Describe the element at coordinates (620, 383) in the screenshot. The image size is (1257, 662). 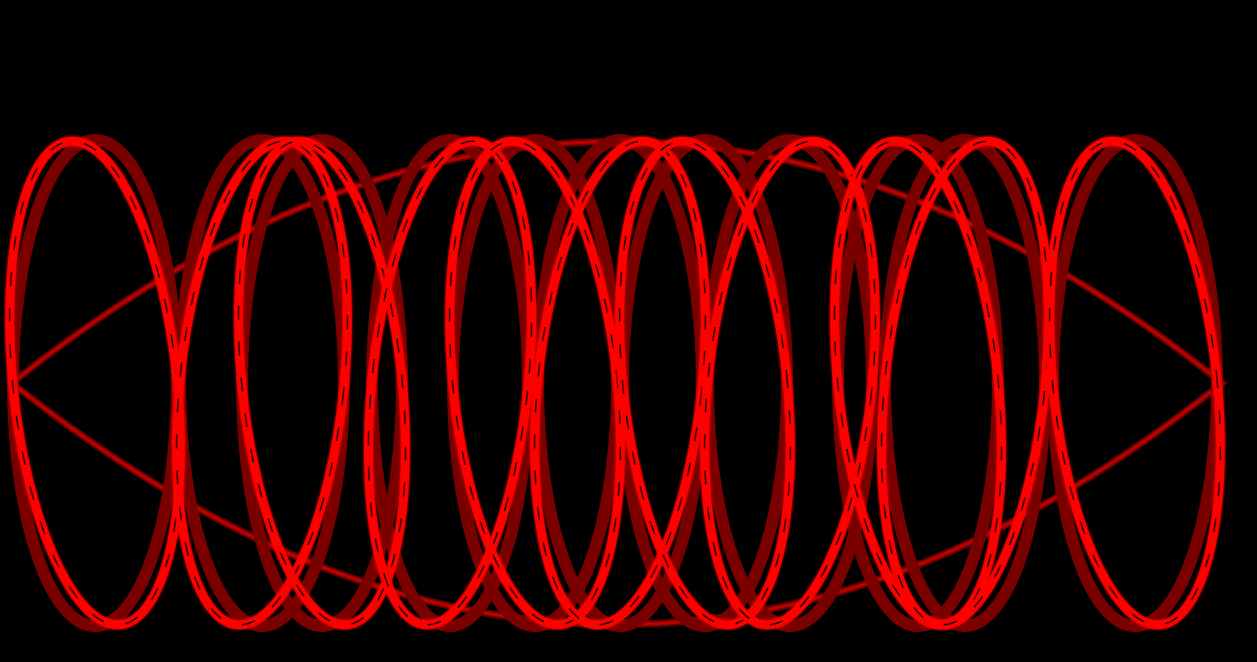
I see `ring-6-texture` at that location.